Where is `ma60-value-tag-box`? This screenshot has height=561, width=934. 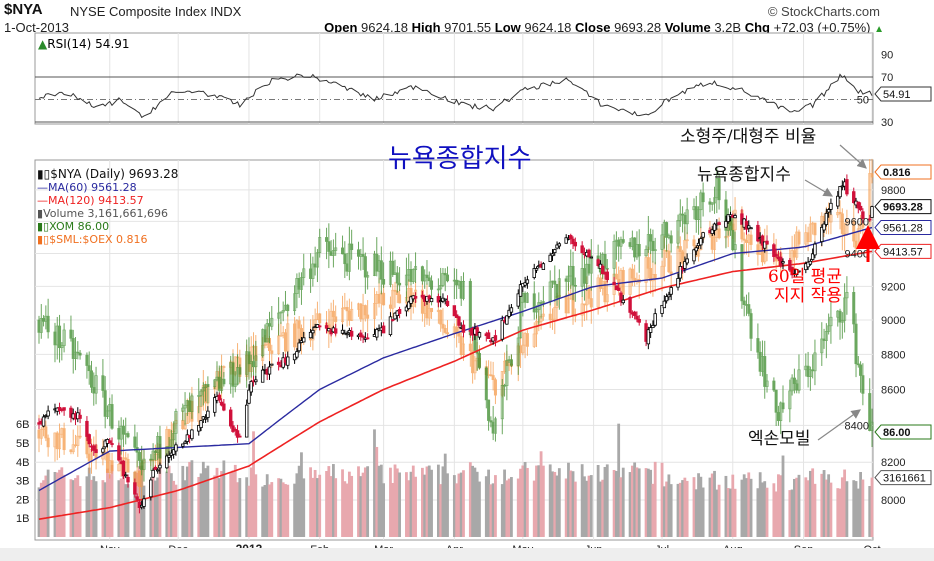
ma60-value-tag-box is located at coordinates (903, 228).